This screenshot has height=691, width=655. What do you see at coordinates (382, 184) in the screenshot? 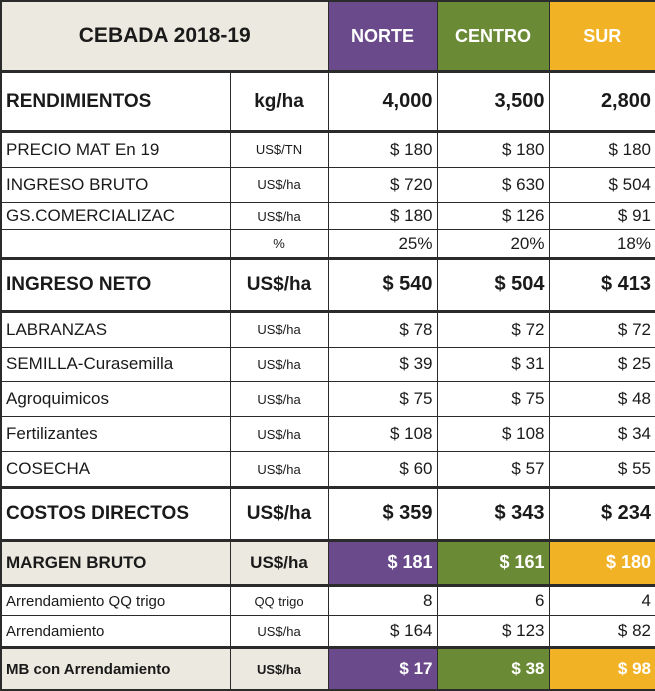
I see `value-norte: $ 720` at bounding box center [382, 184].